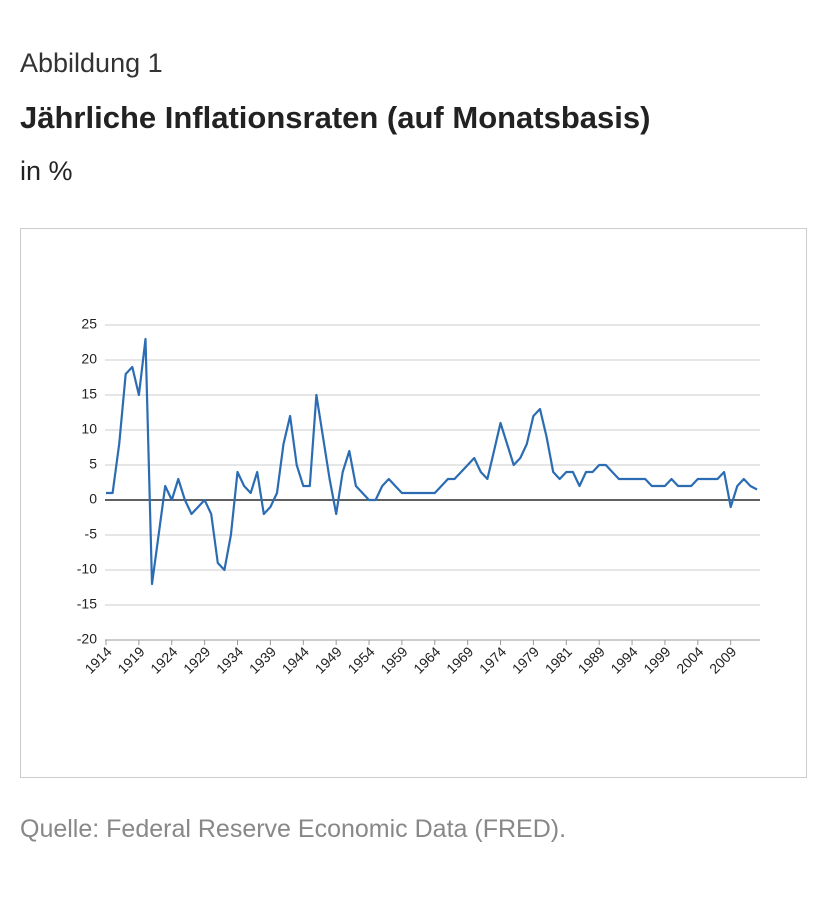  Describe the element at coordinates (558, 659) in the screenshot. I see `x-tick-label: 1981` at that location.